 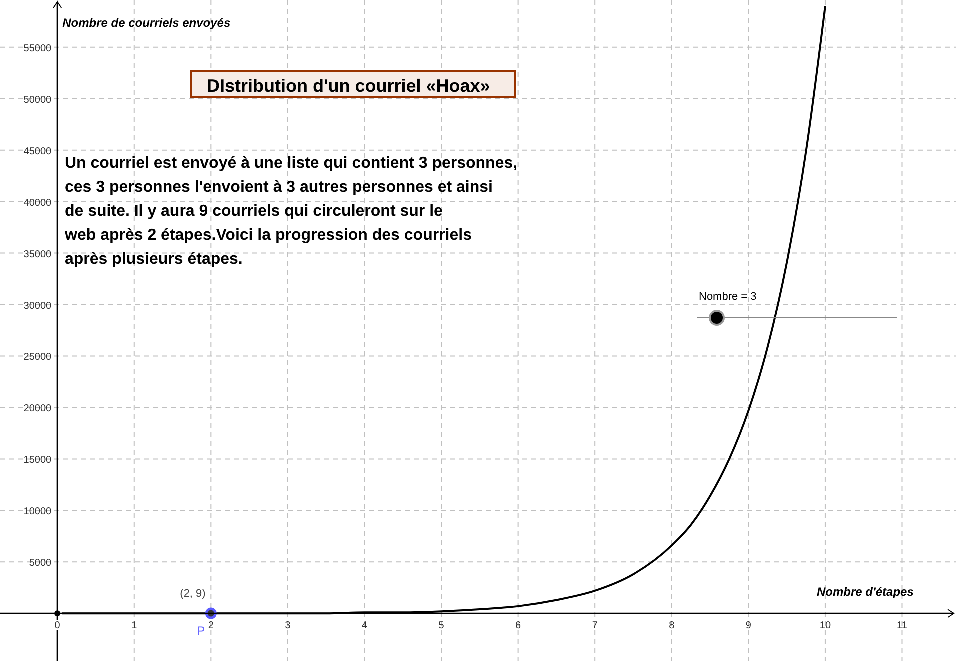 What do you see at coordinates (365, 626) in the screenshot?
I see `x-tick-label: 4` at bounding box center [365, 626].